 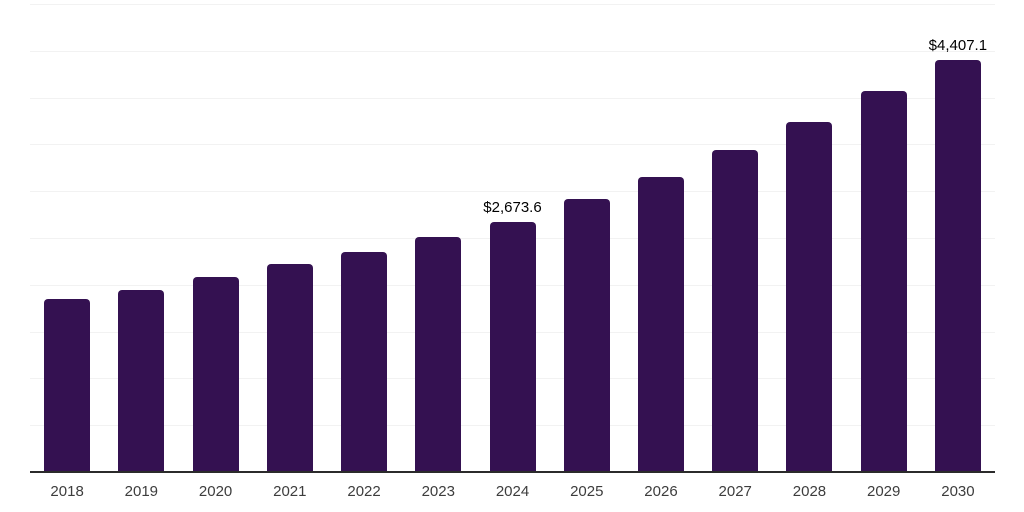 I want to click on x-tick-label-2026: 2026, so click(x=661, y=491).